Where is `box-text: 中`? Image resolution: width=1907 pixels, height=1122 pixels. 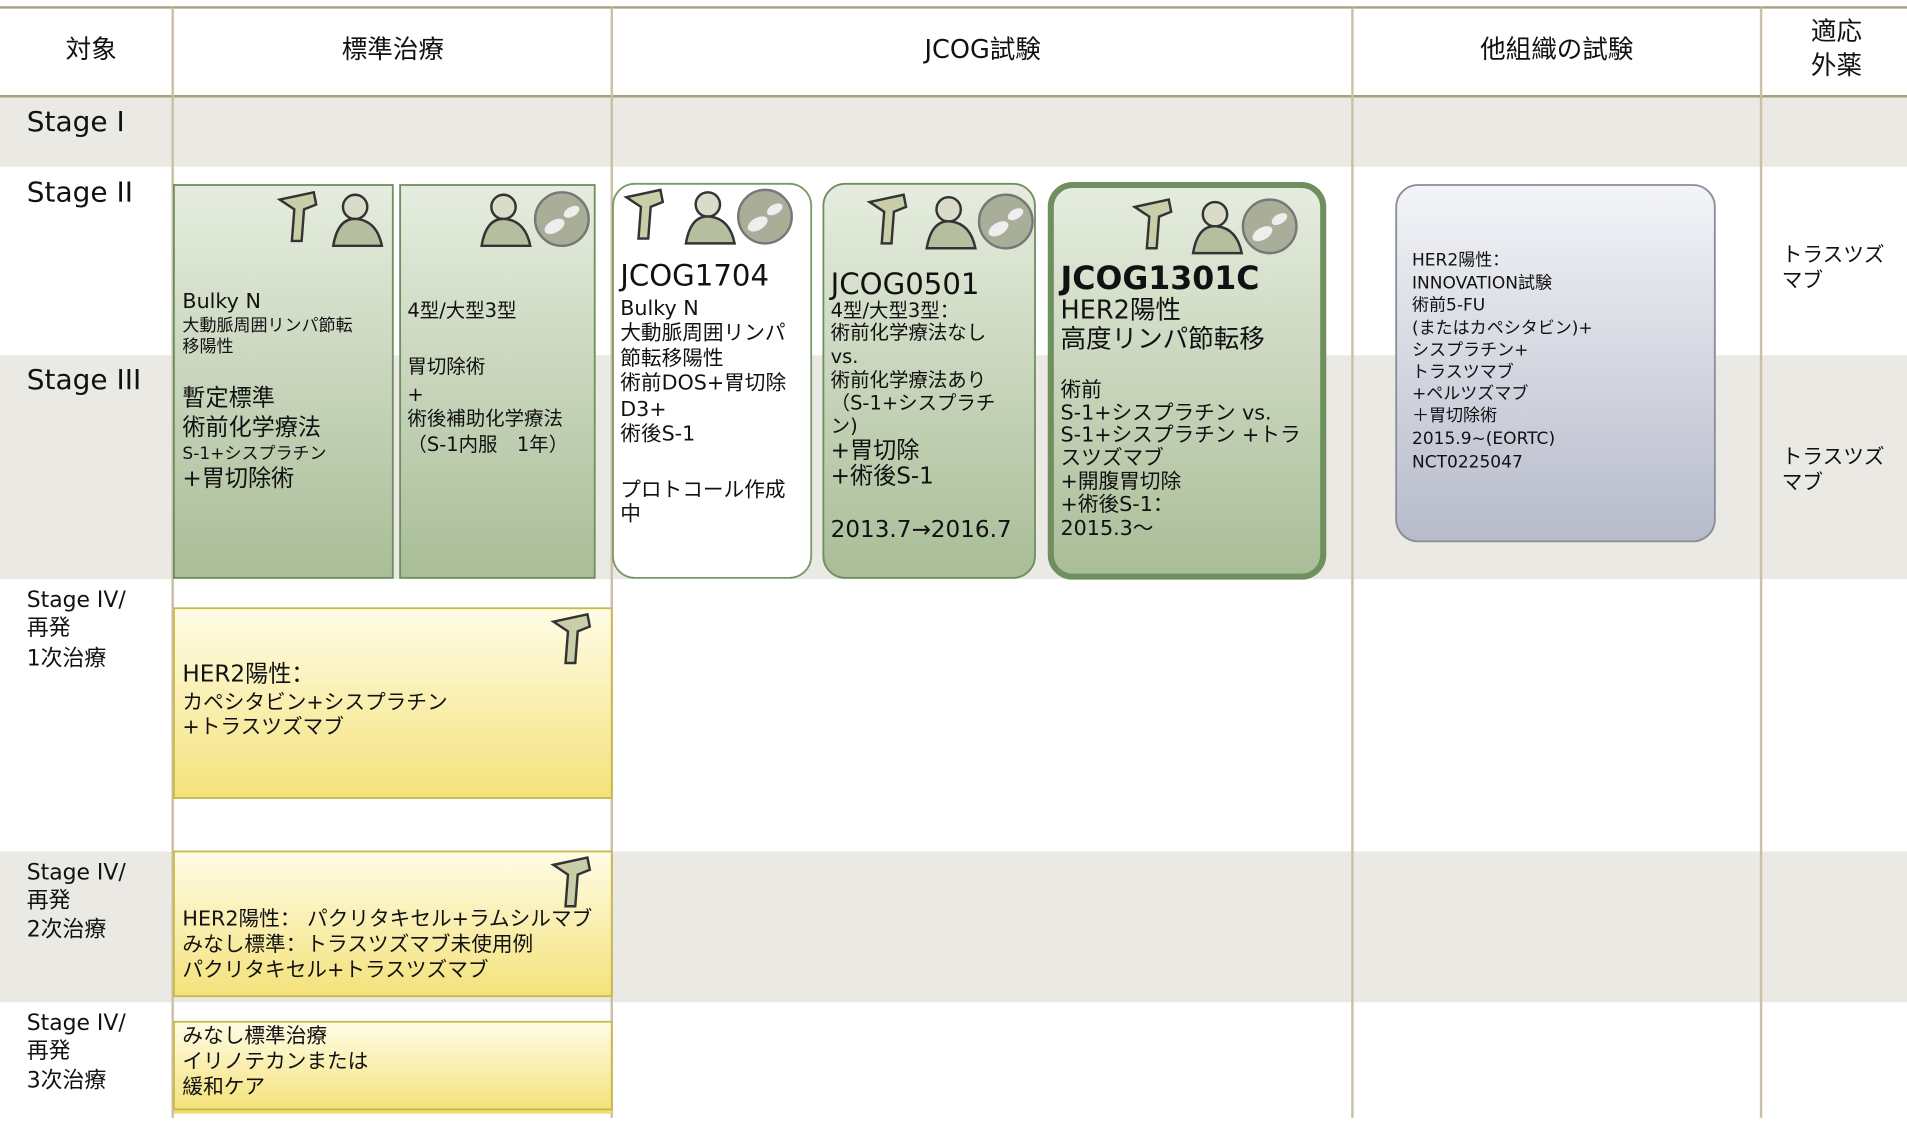 box-text: 中 is located at coordinates (630, 514).